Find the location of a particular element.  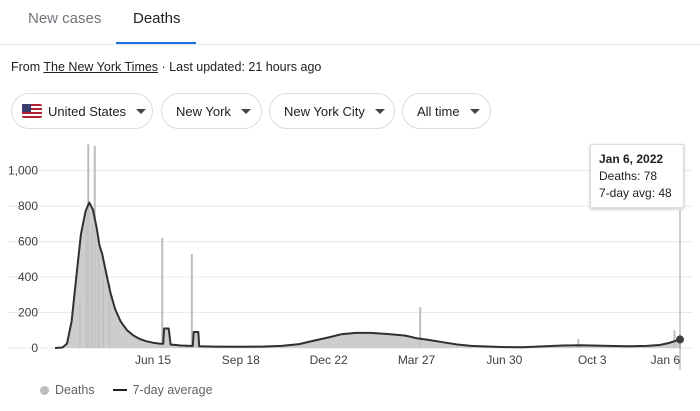

last-updated: · Last updated: 21 hours ago is located at coordinates (240, 67).